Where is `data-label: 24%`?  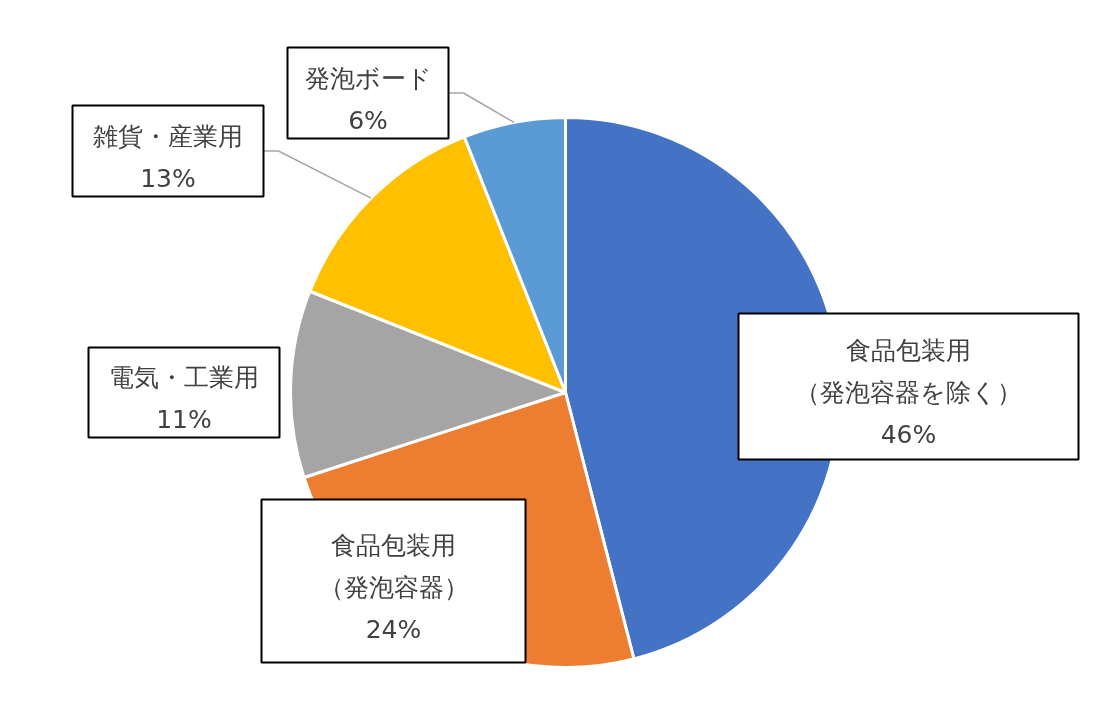
data-label: 24% is located at coordinates (393, 629).